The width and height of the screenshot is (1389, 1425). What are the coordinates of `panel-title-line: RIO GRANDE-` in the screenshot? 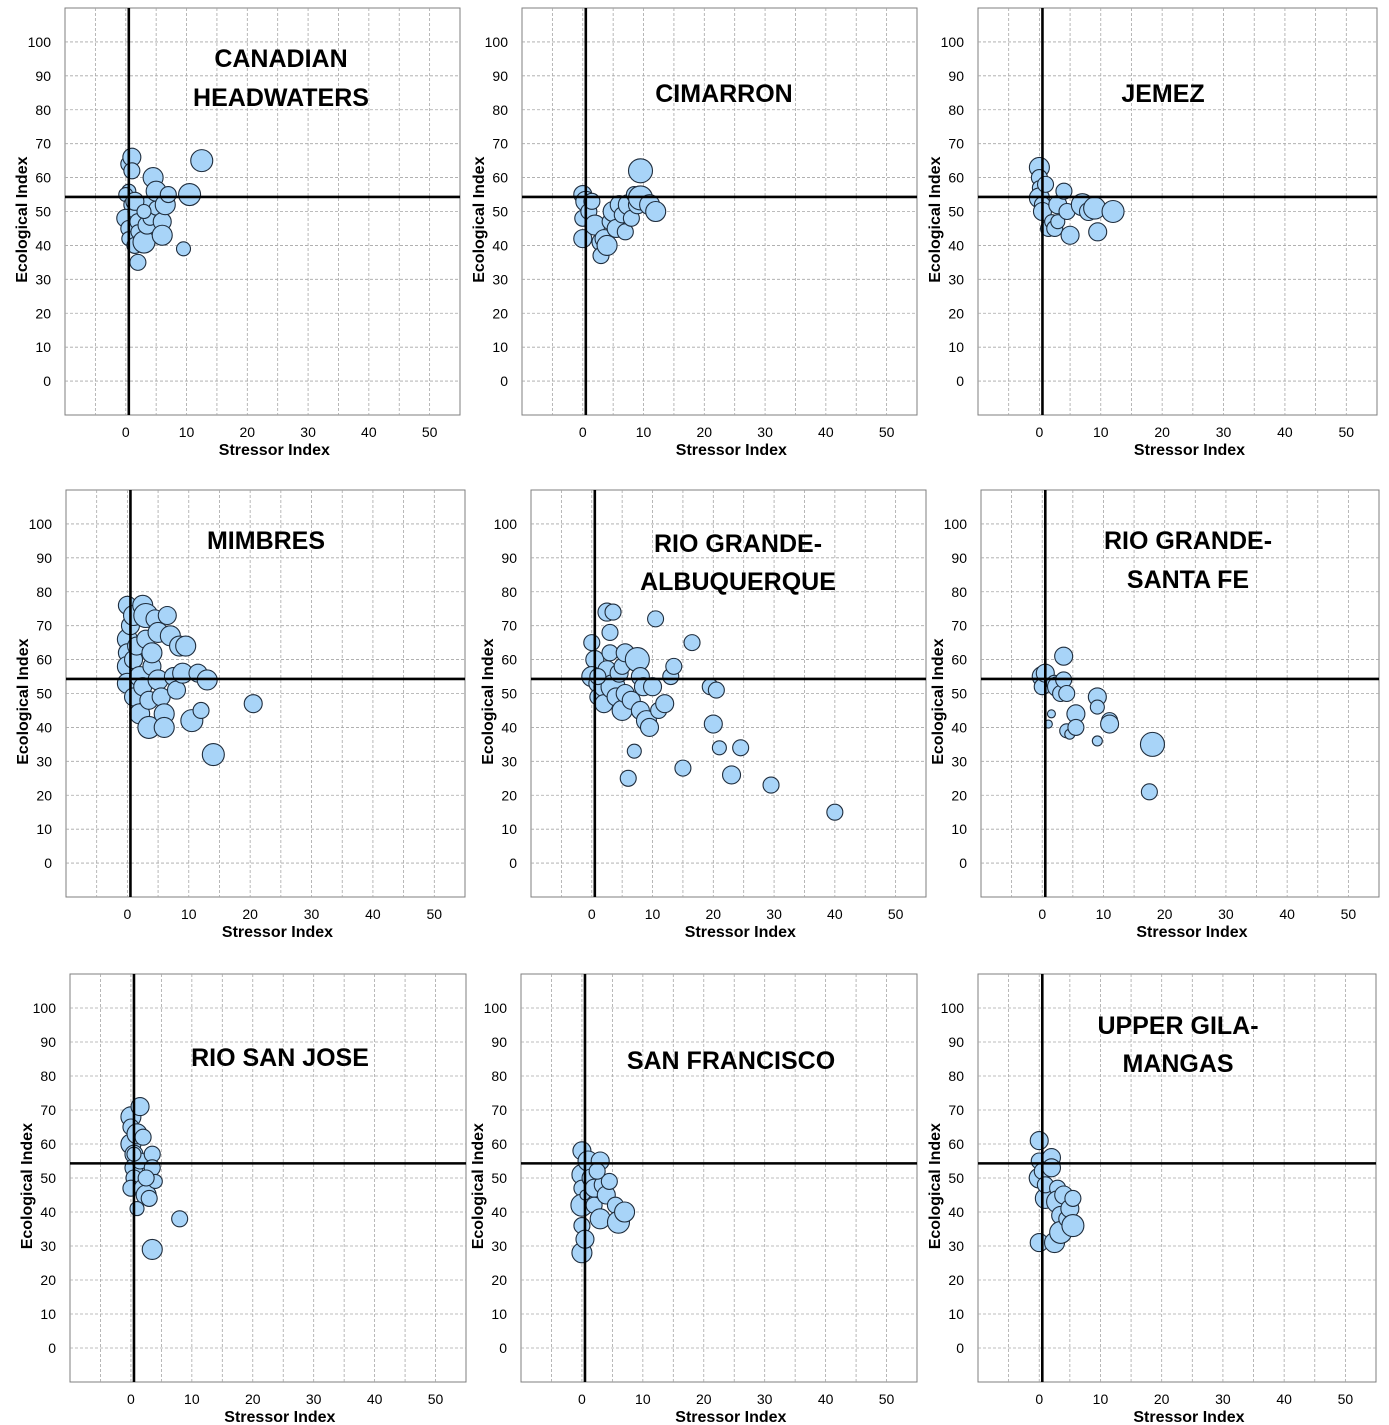 It's located at (1188, 541).